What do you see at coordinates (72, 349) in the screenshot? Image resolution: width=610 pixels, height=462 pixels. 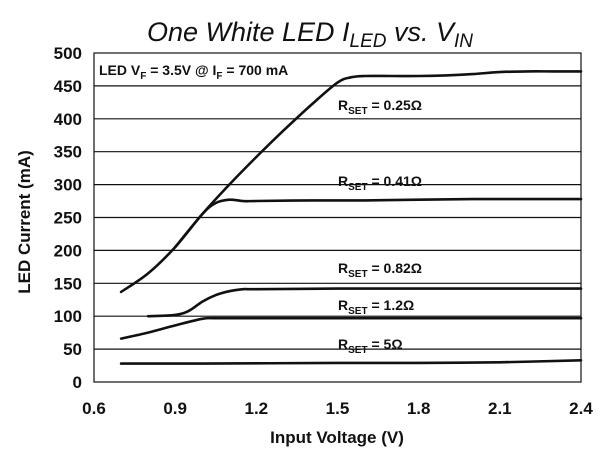 I see `y-tick-label: 50` at bounding box center [72, 349].